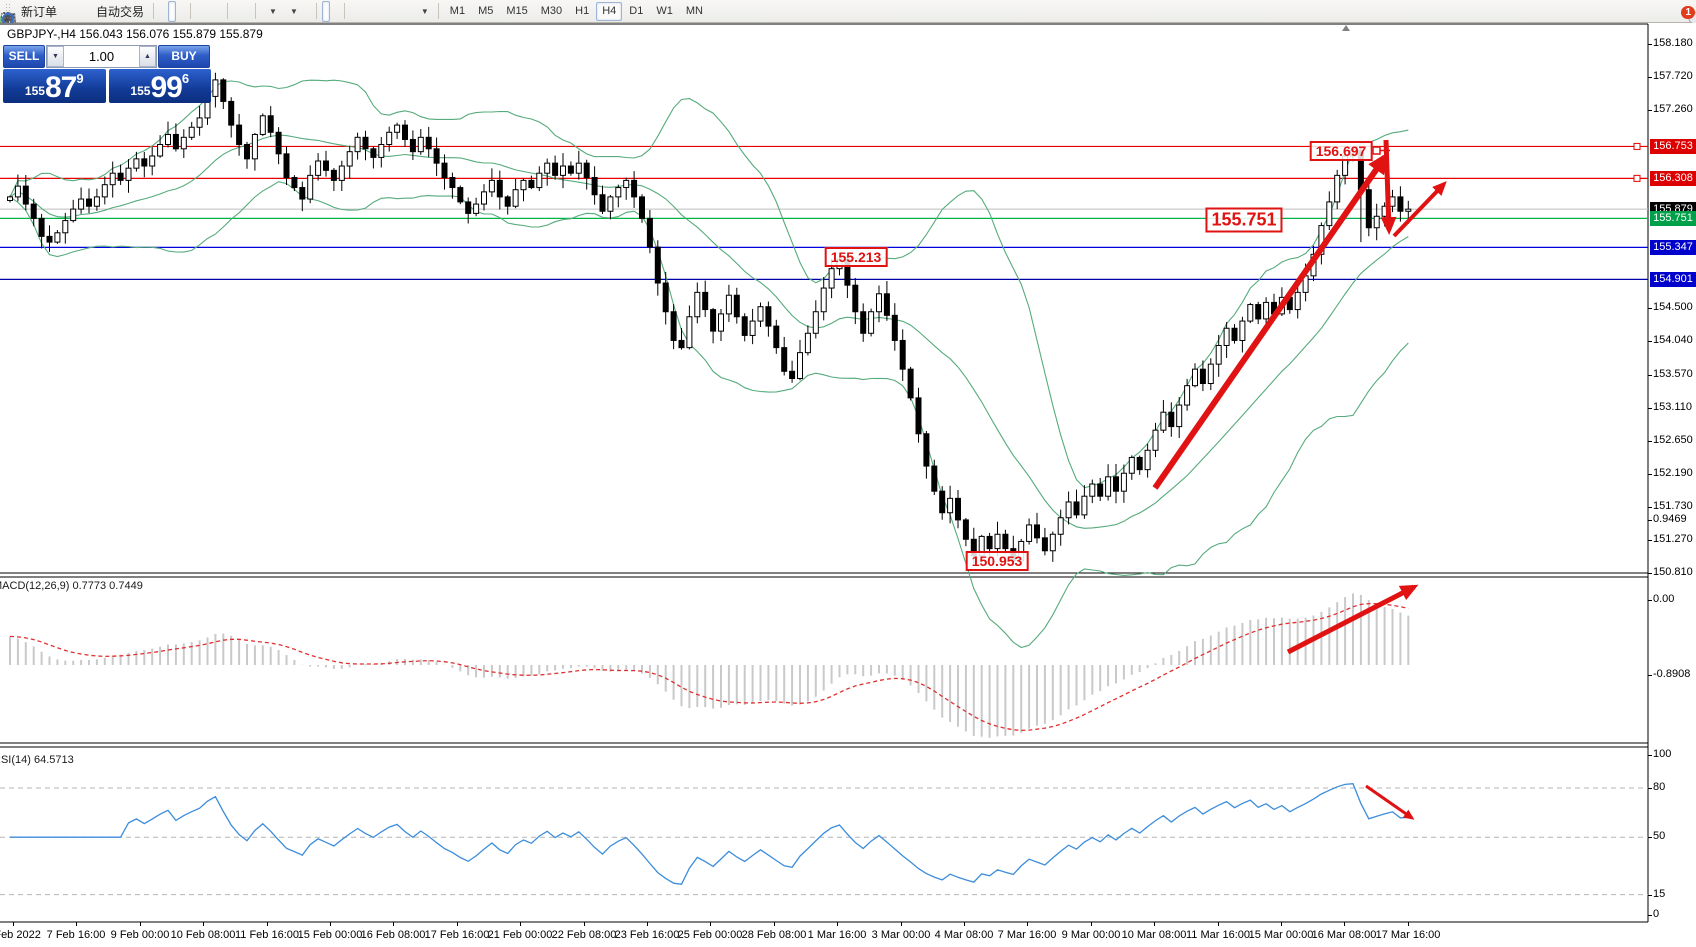 The width and height of the screenshot is (1696, 947). I want to click on timeframe-button-h4: H4, so click(609, 11).